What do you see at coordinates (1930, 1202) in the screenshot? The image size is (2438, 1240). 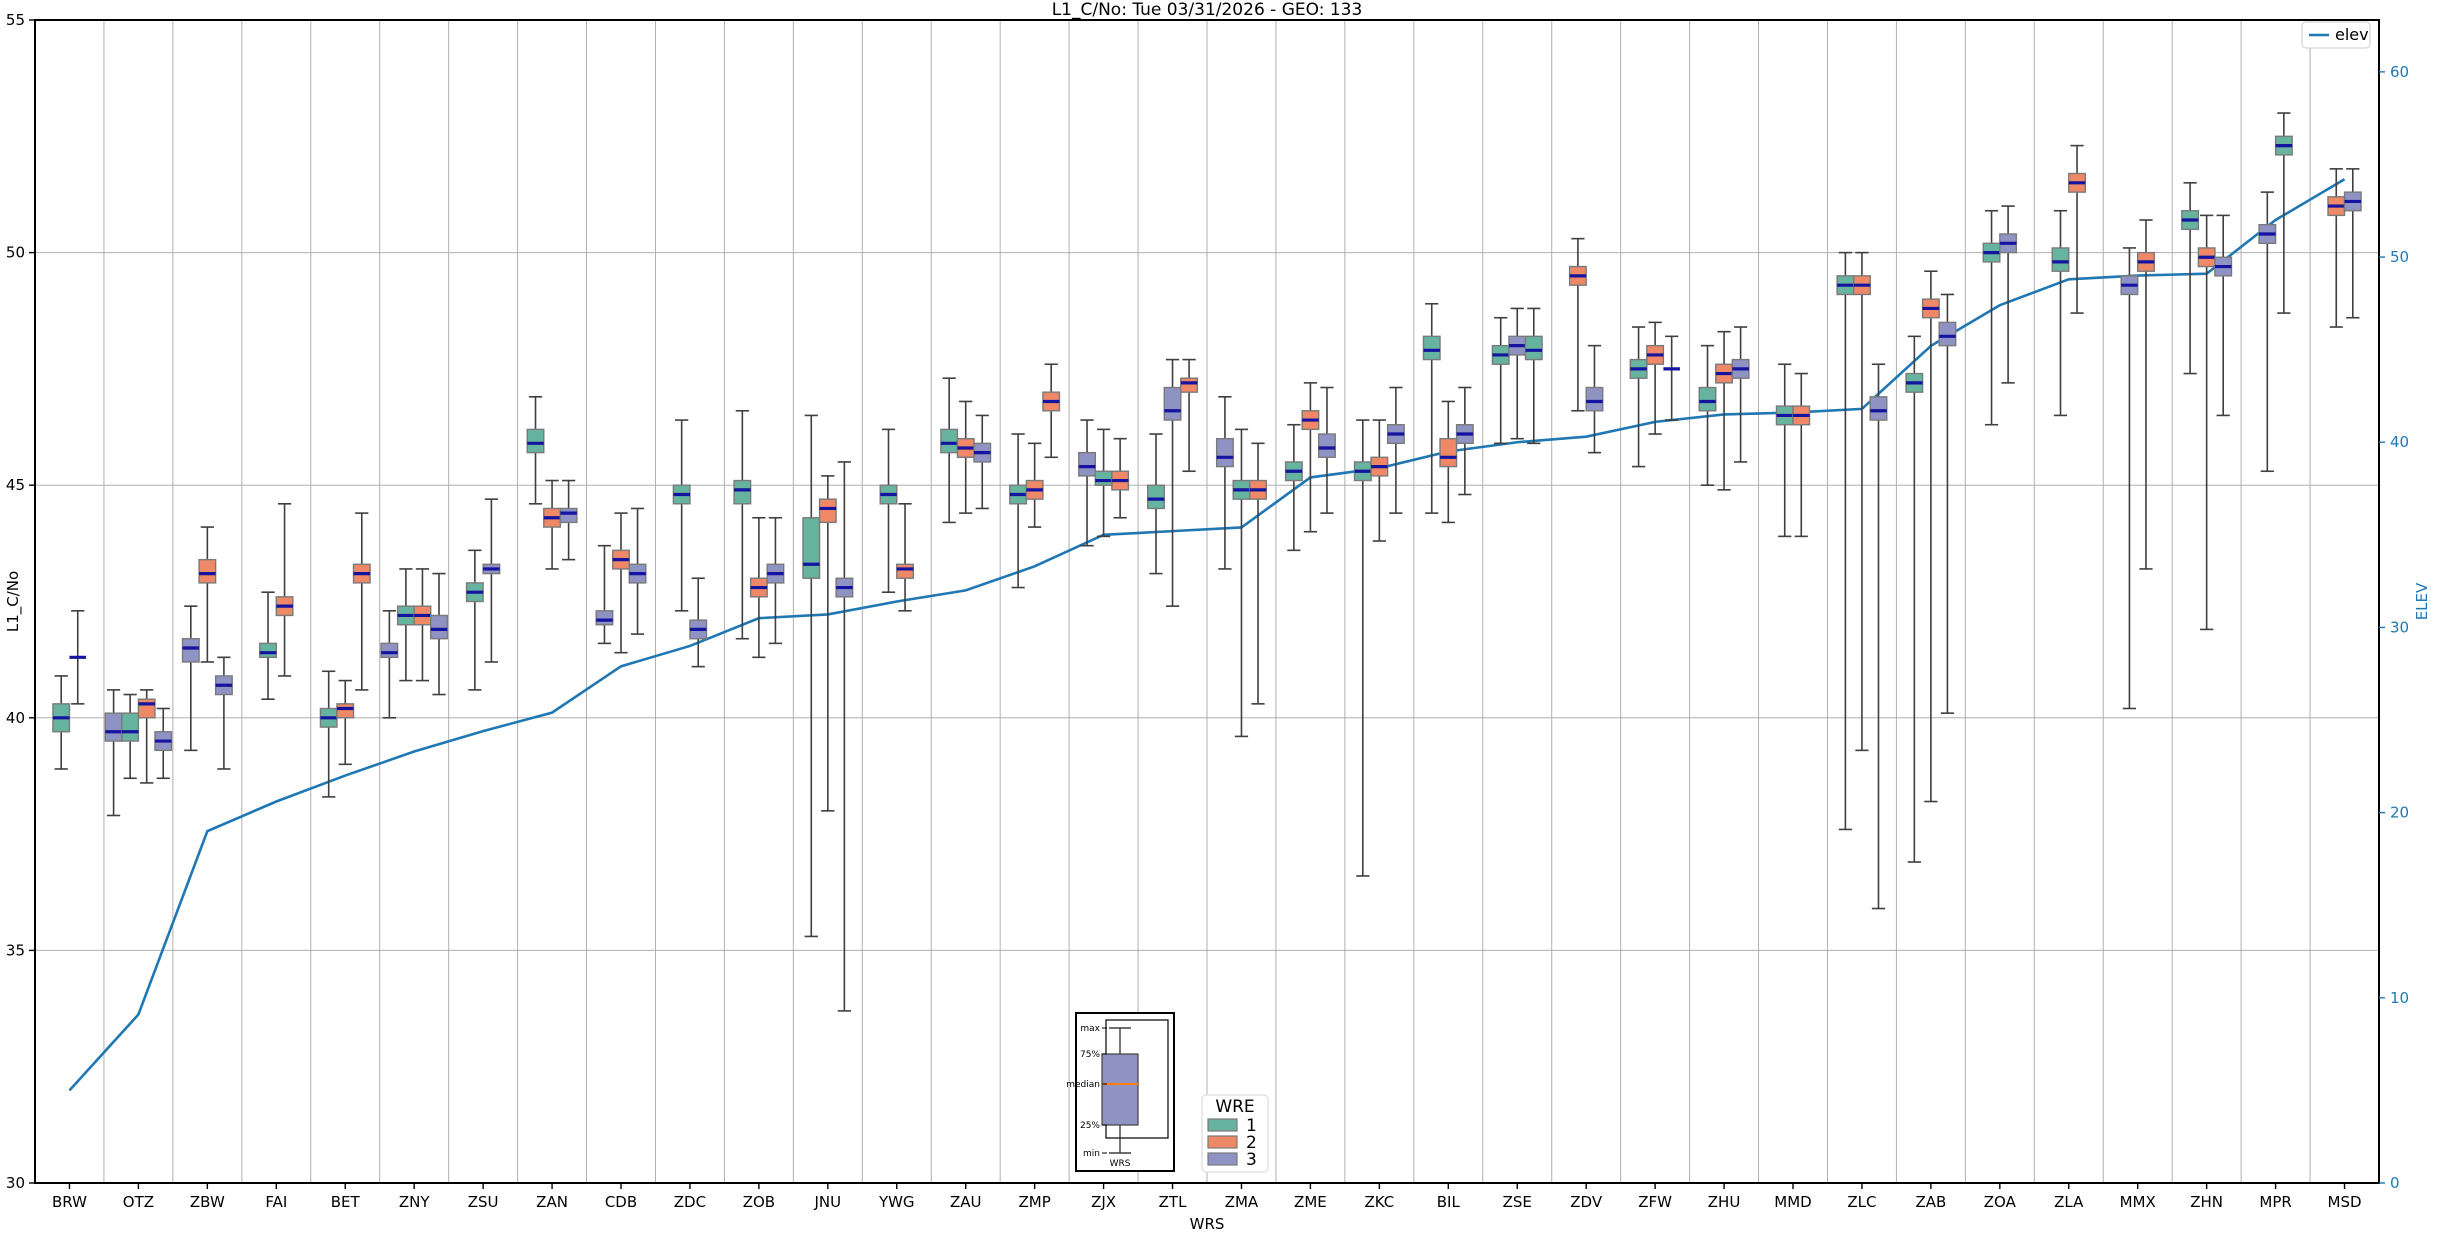 I see `x-tick-label: ZAB` at bounding box center [1930, 1202].